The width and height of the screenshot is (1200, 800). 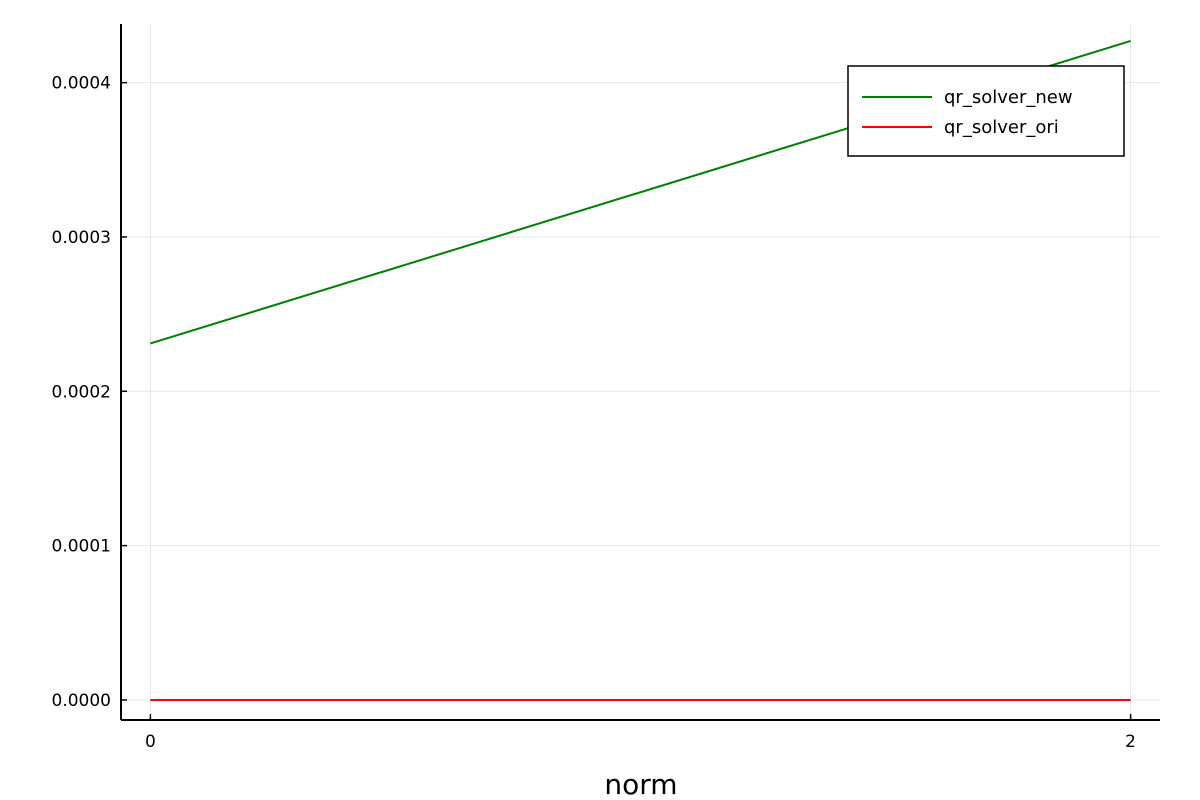 I want to click on x-tick-label: 2, so click(x=1130, y=742).